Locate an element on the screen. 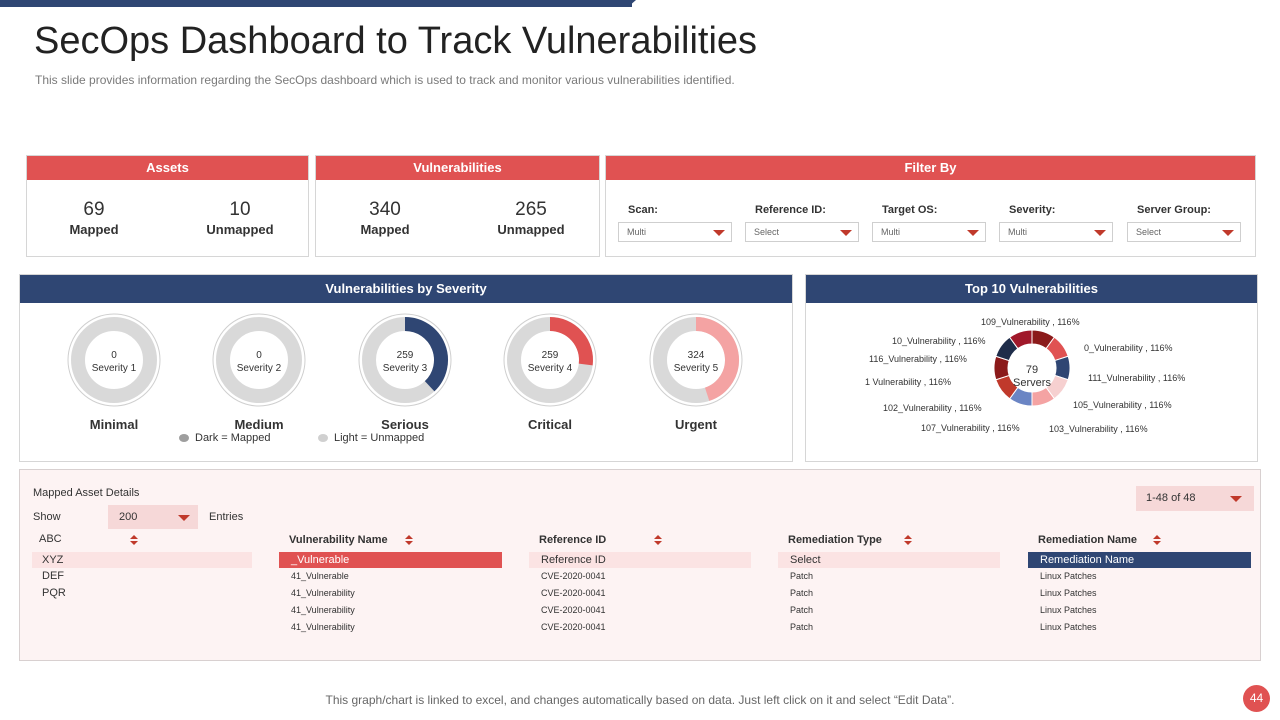 The width and height of the screenshot is (1280, 720). assets-unmapped-label: Unmapped is located at coordinates (240, 229).